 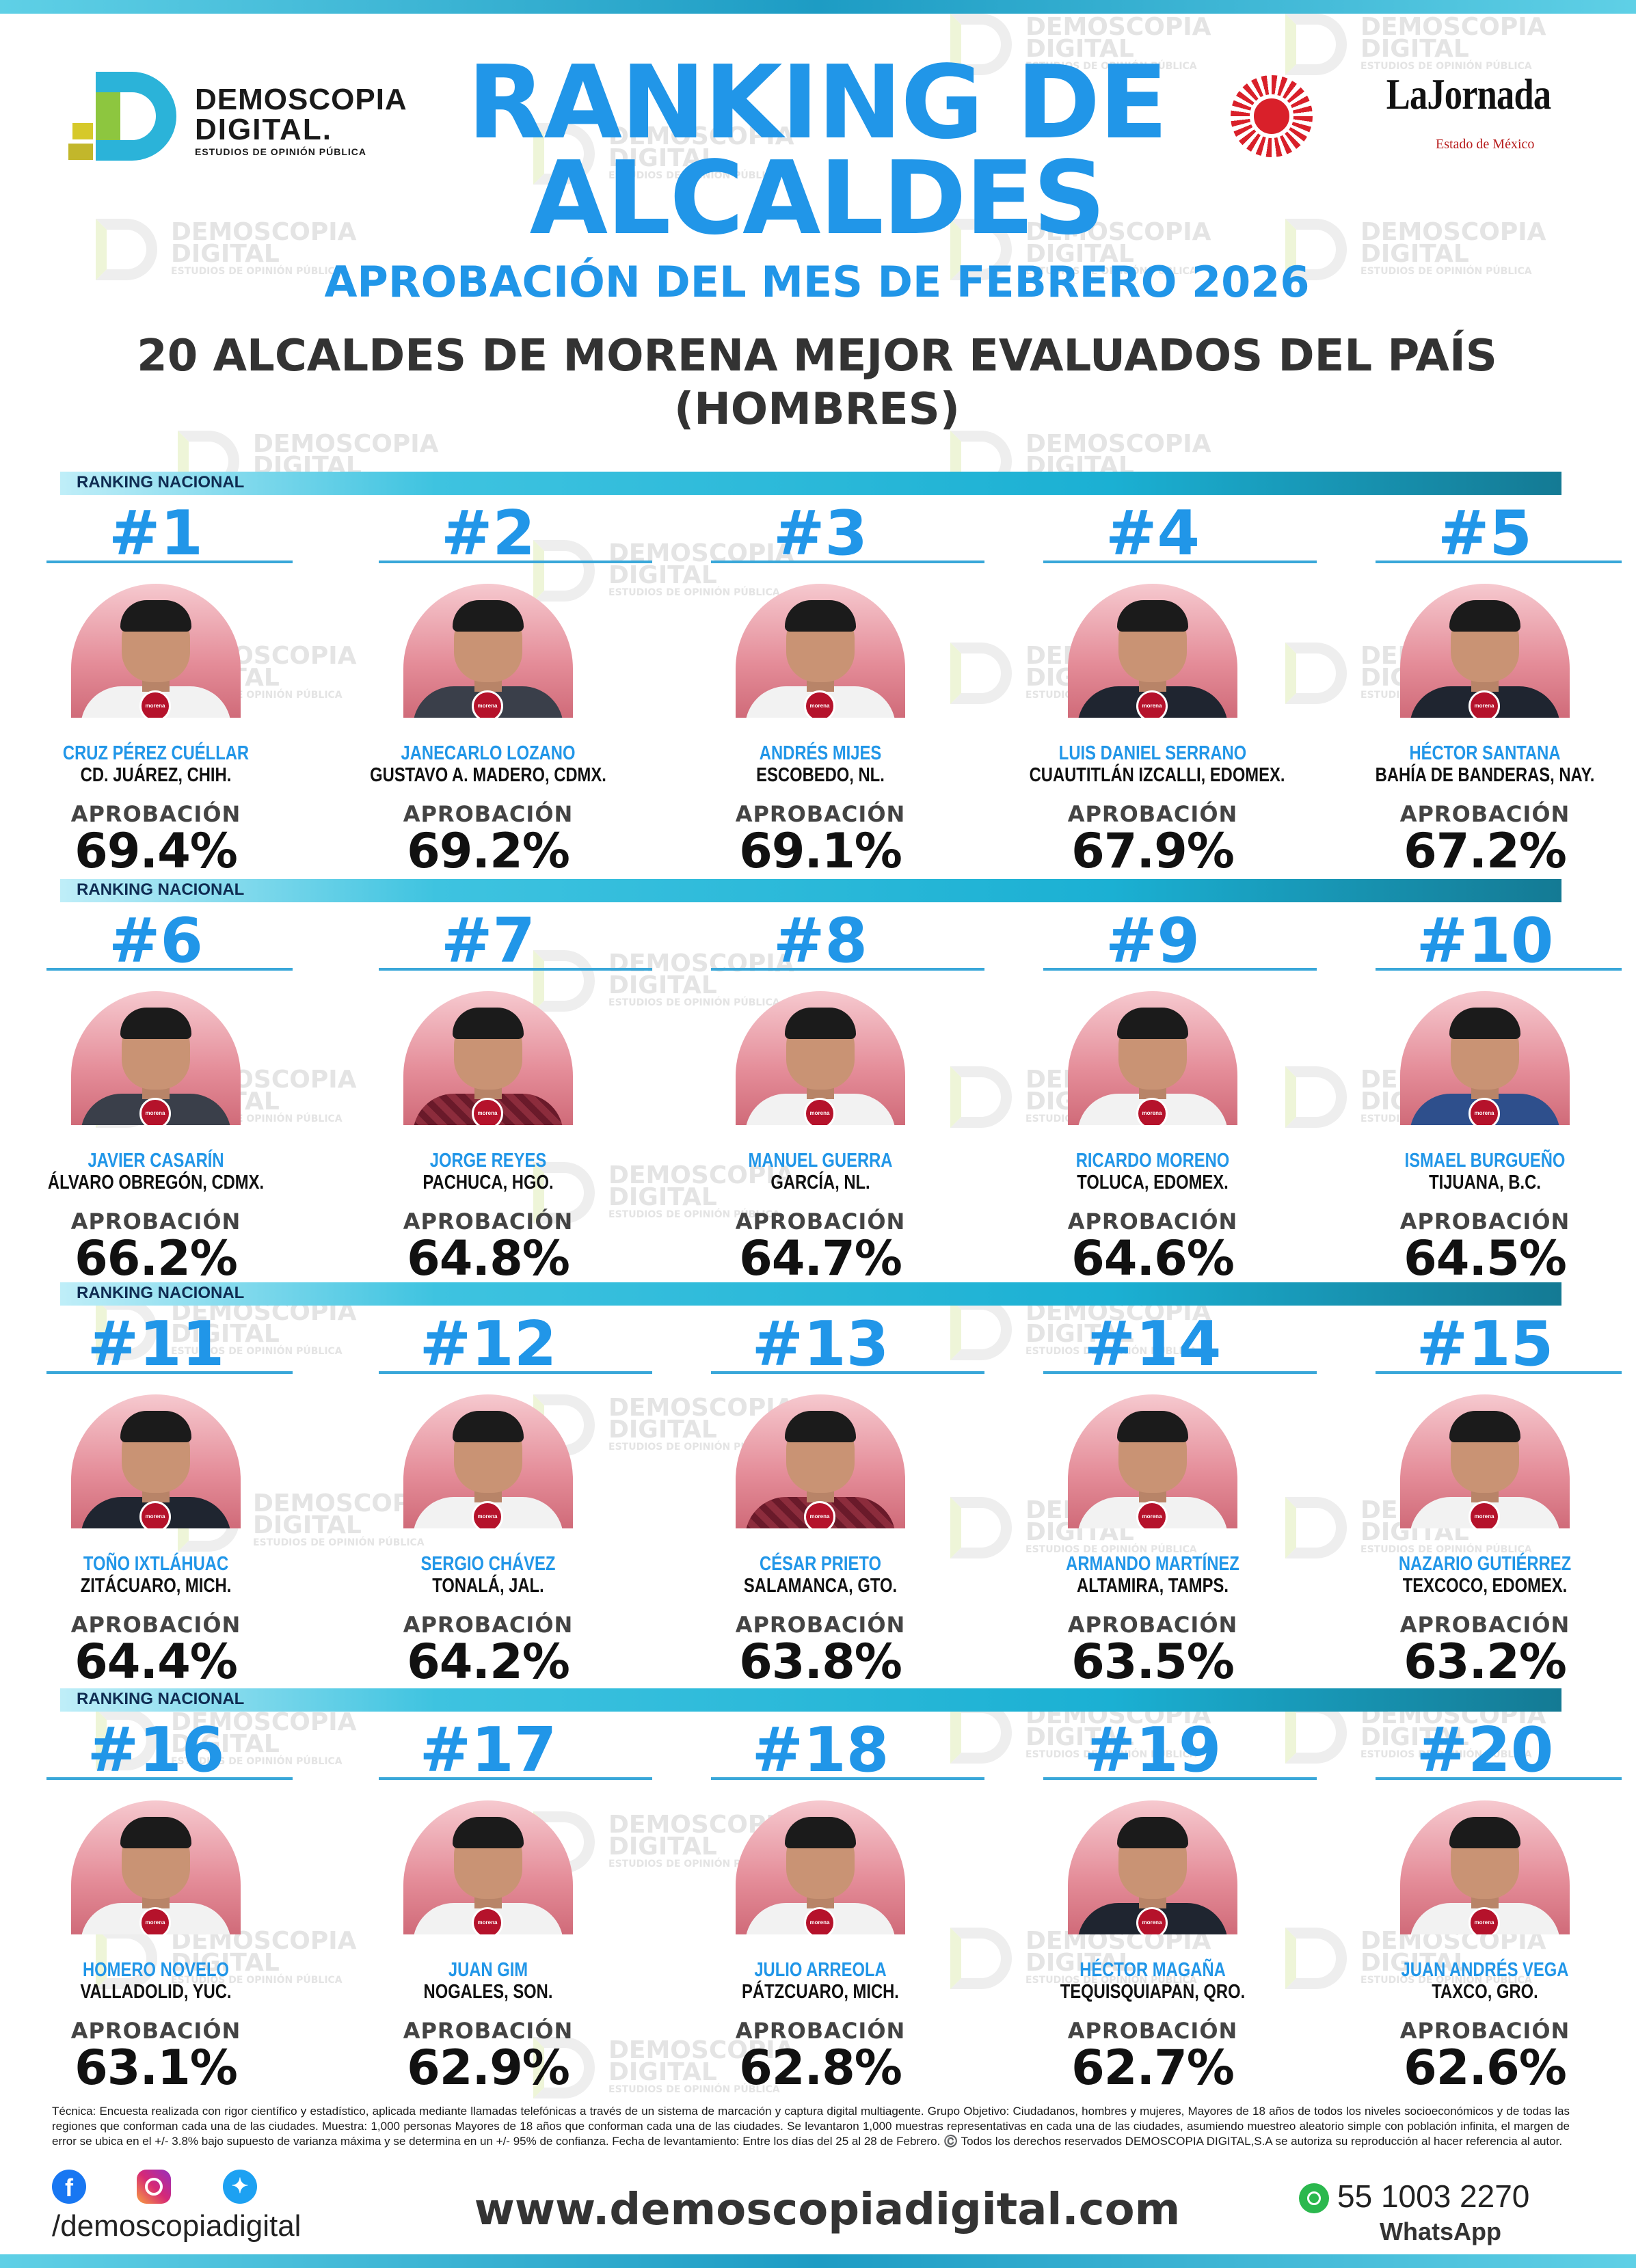 I want to click on social-handle: /demoscopiadigital, so click(x=176, y=2226).